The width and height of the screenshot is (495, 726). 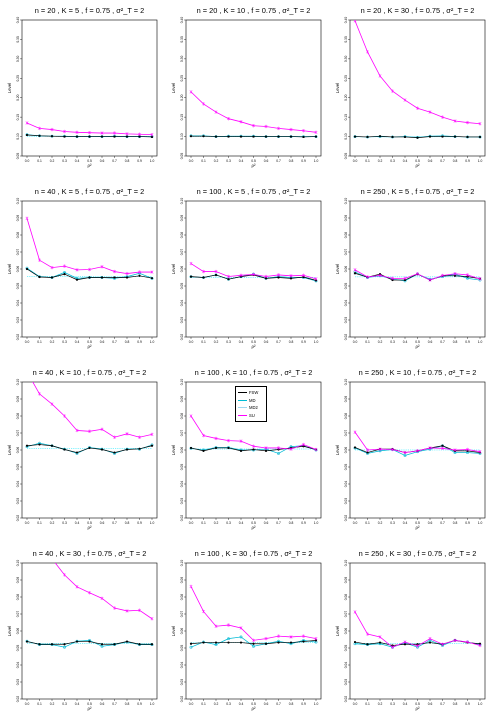 I want to click on y-tick-label: 0.02, so click(x=18, y=518).